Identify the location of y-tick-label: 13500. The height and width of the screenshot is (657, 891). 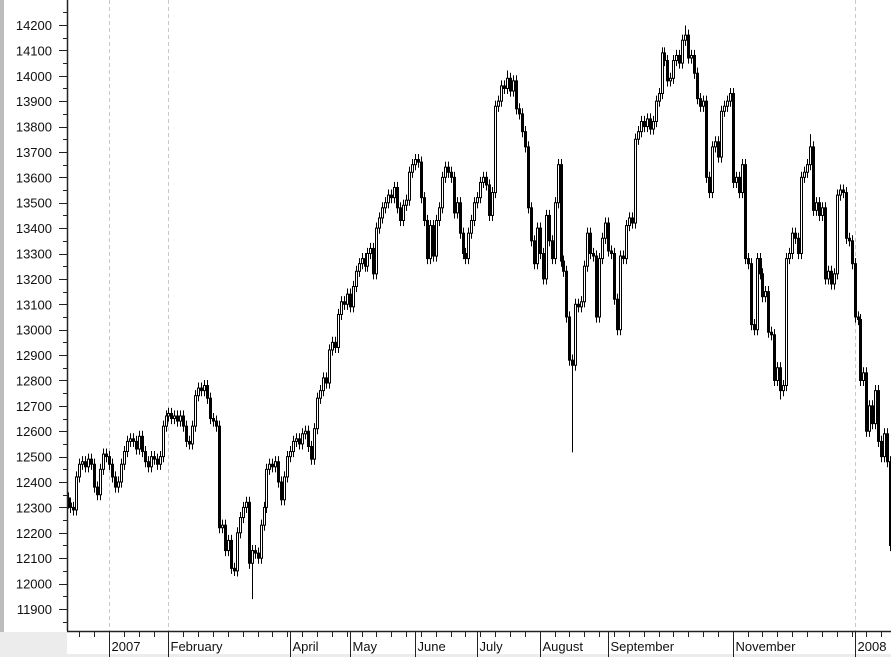
(34, 203).